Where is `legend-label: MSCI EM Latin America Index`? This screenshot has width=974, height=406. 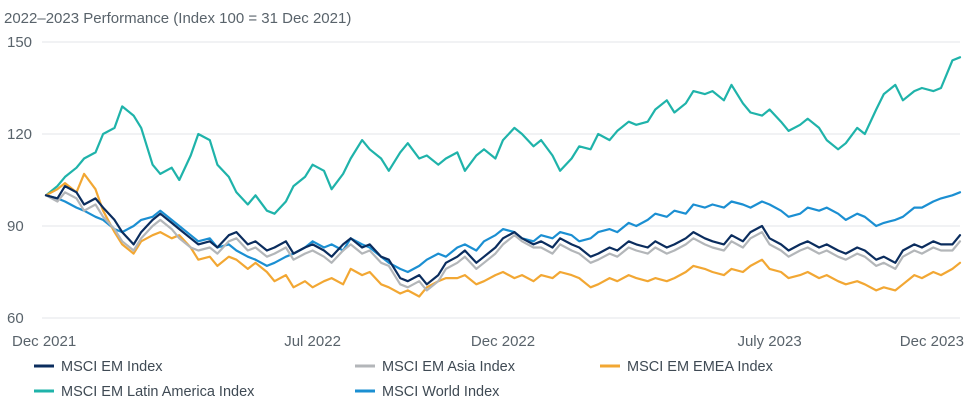
legend-label: MSCI EM Latin America Index is located at coordinates (158, 392).